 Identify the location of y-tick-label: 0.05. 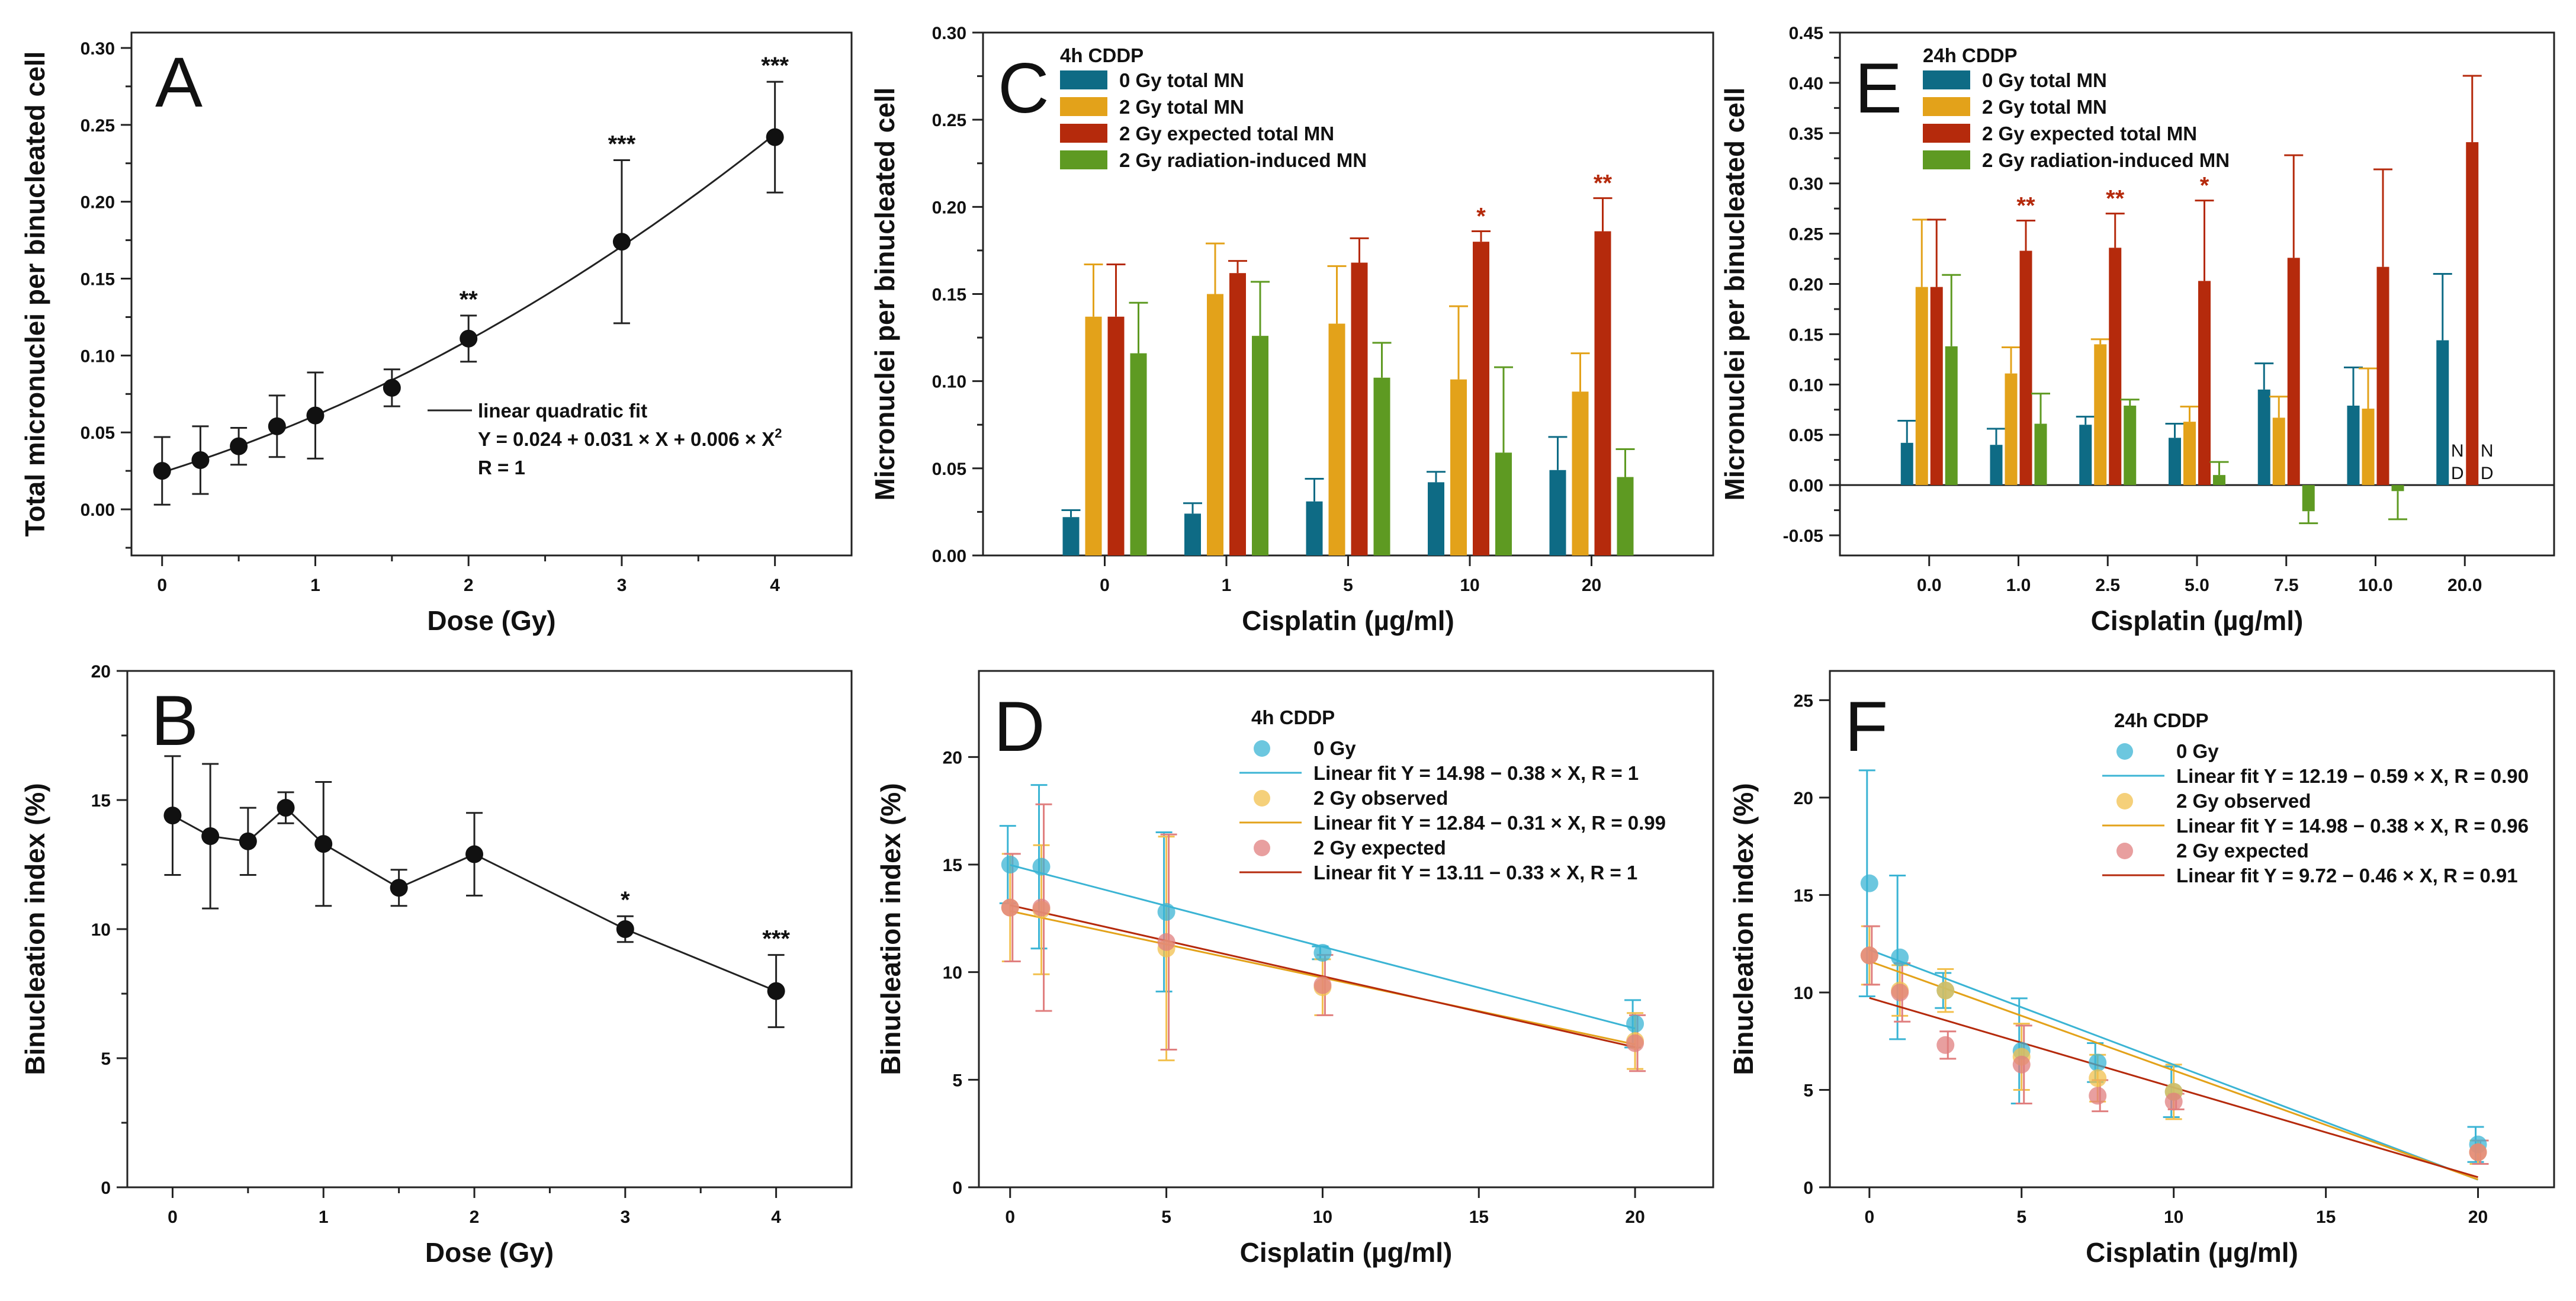
(98, 433).